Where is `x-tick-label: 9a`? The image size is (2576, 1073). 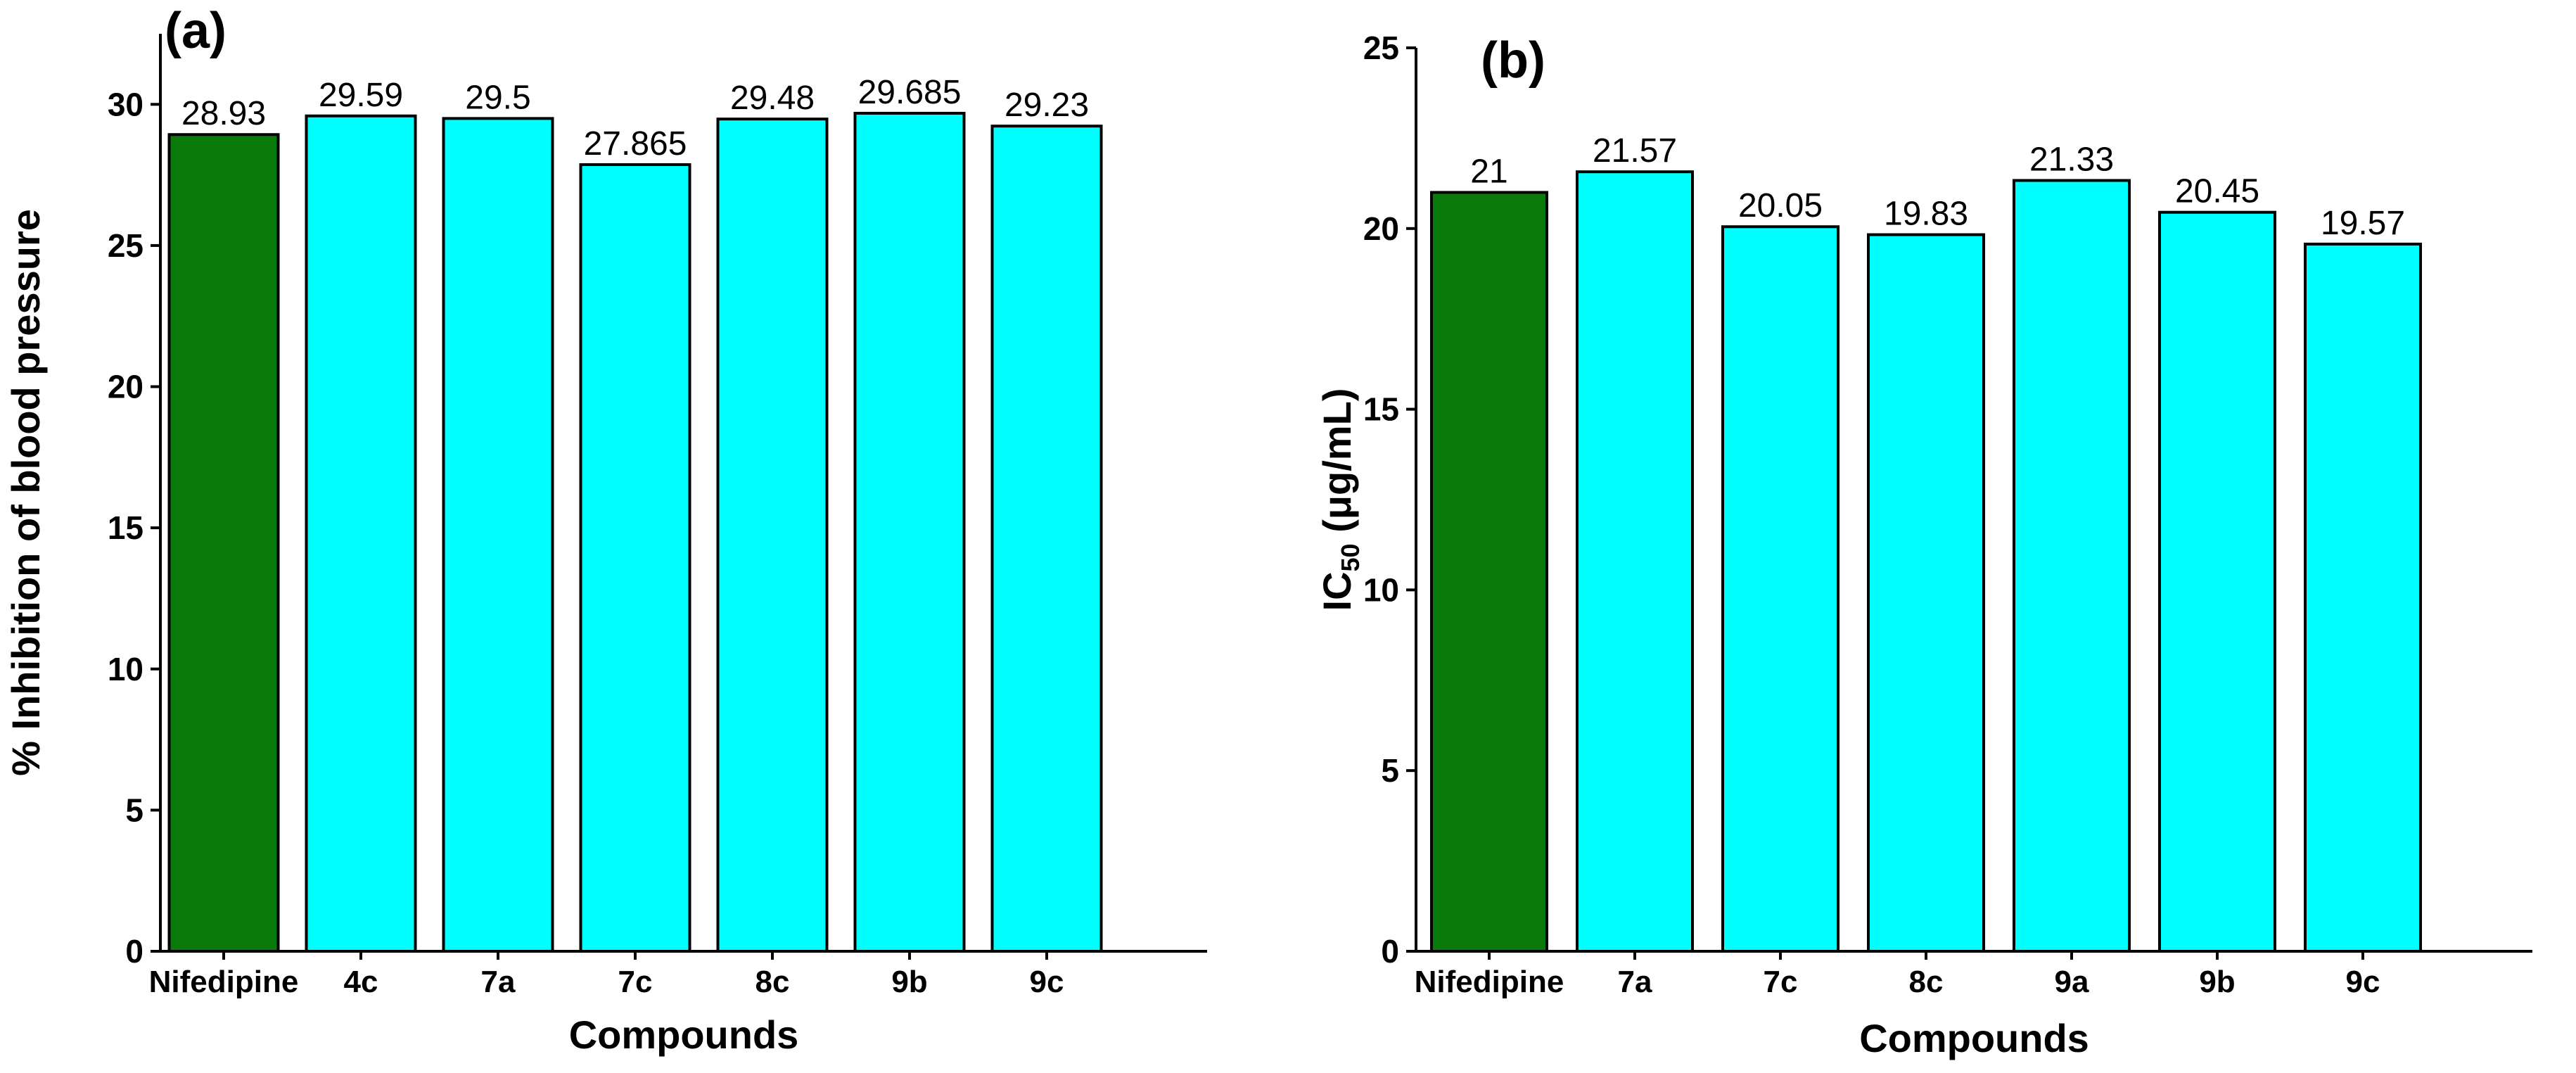 x-tick-label: 9a is located at coordinates (2072, 982).